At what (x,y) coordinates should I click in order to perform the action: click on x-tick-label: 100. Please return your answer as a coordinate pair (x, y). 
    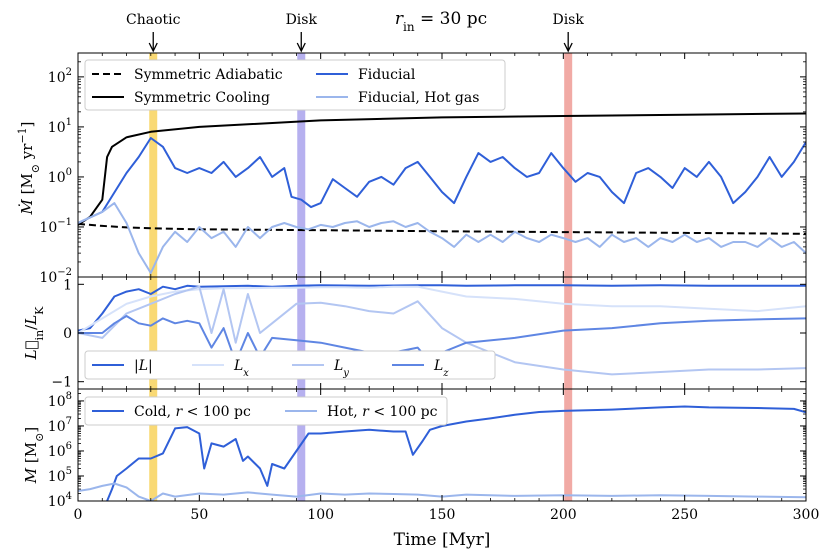
    Looking at the image, I should click on (320, 515).